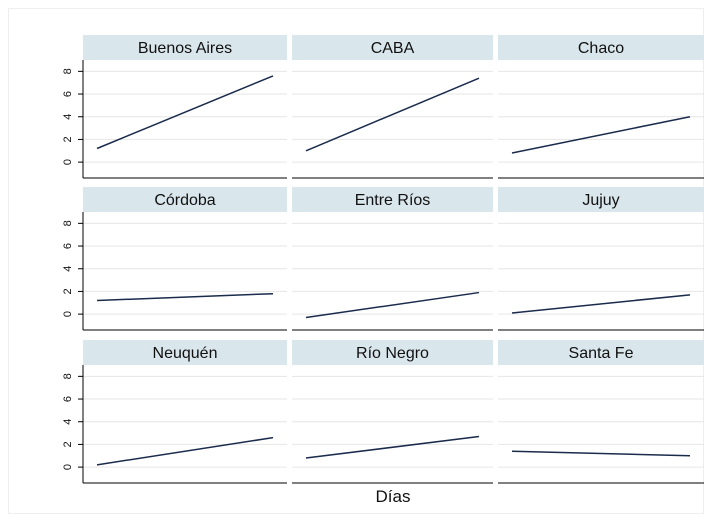 This screenshot has width=712, height=527. I want to click on panel-title: Córdoba, so click(184, 200).